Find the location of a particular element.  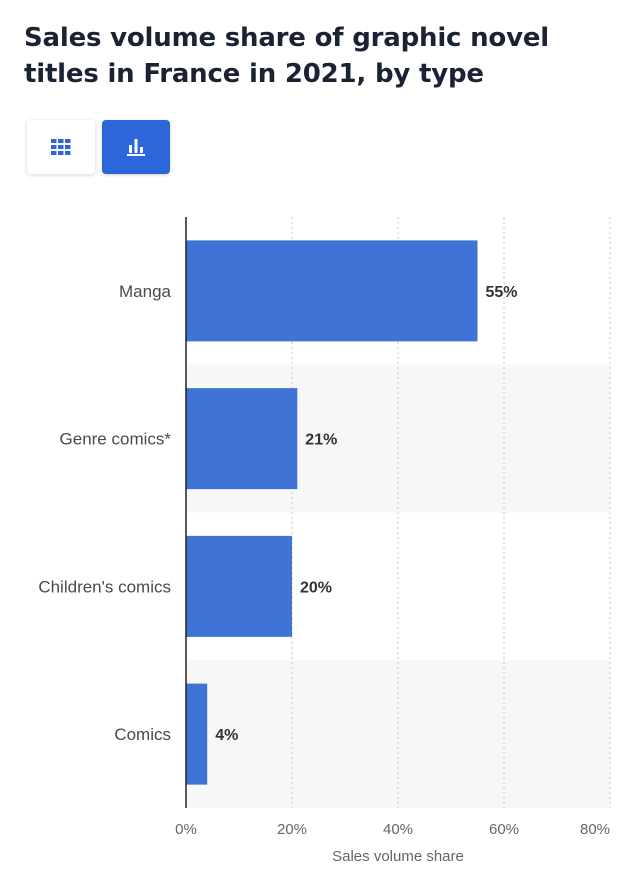

x-tick-label: 80% is located at coordinates (595, 829).